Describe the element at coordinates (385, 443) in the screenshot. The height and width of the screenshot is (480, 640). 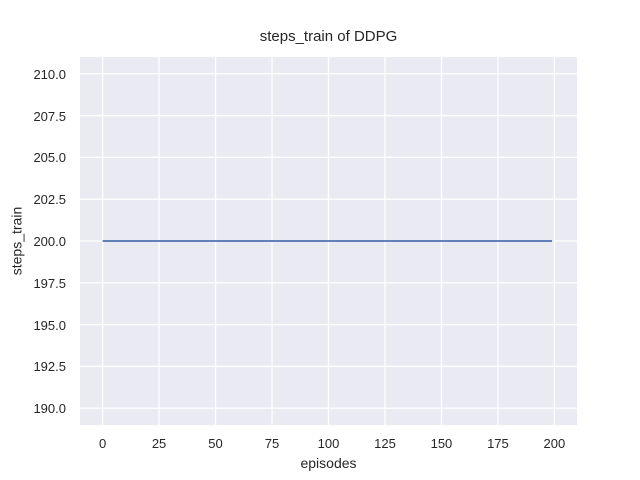
I see `x-tick-label: 125` at that location.